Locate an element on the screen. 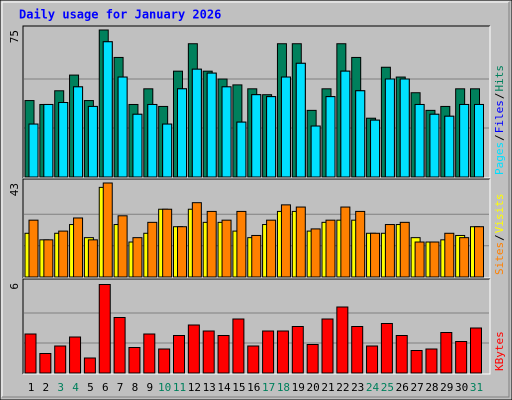 This screenshot has height=400, width=512. x-tick-label: 29 is located at coordinates (446, 387).